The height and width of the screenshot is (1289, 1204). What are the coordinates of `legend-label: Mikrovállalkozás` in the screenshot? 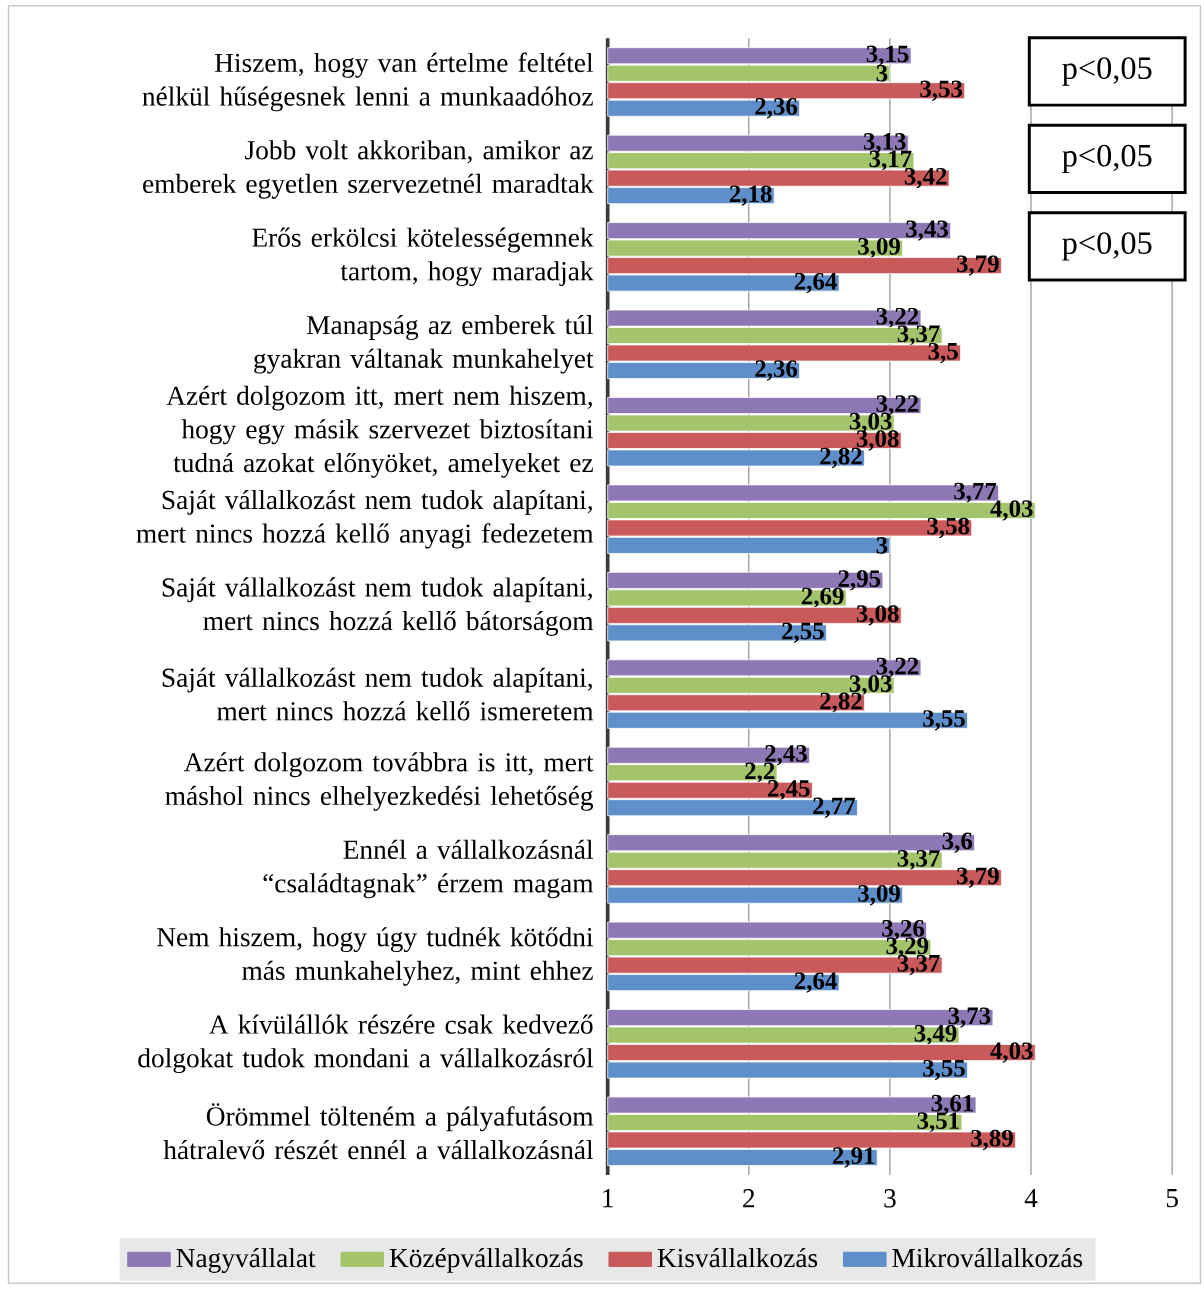 It's located at (987, 1257).